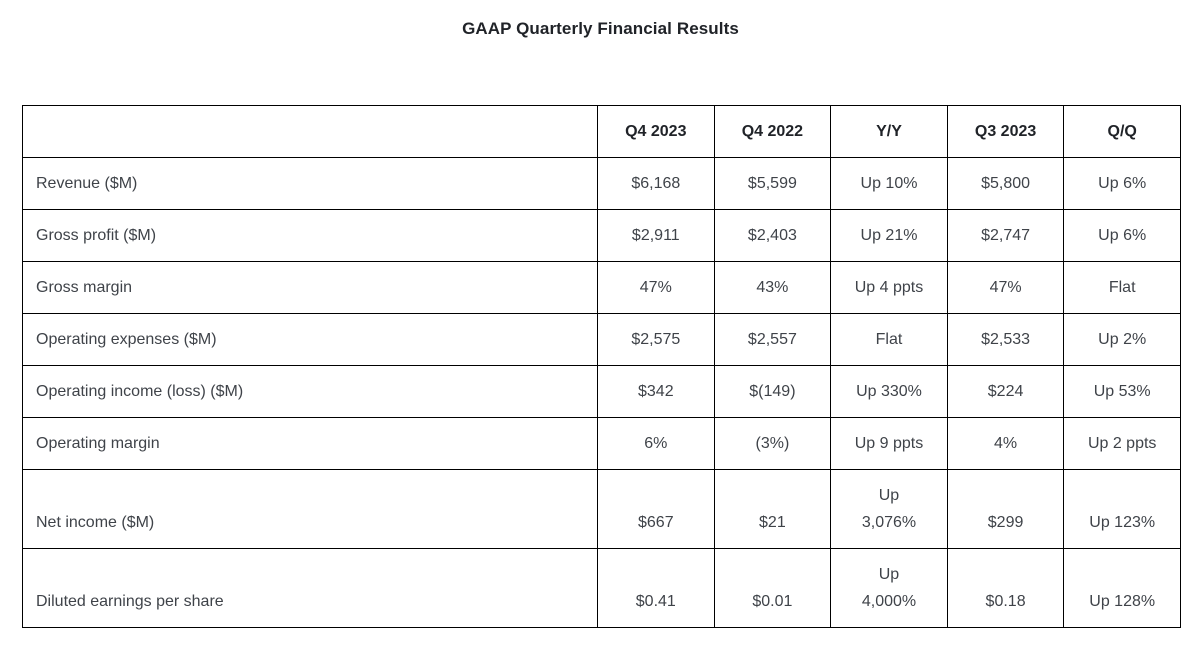 The image size is (1201, 663). Describe the element at coordinates (656, 235) in the screenshot. I see `table-cell: $2,911` at that location.